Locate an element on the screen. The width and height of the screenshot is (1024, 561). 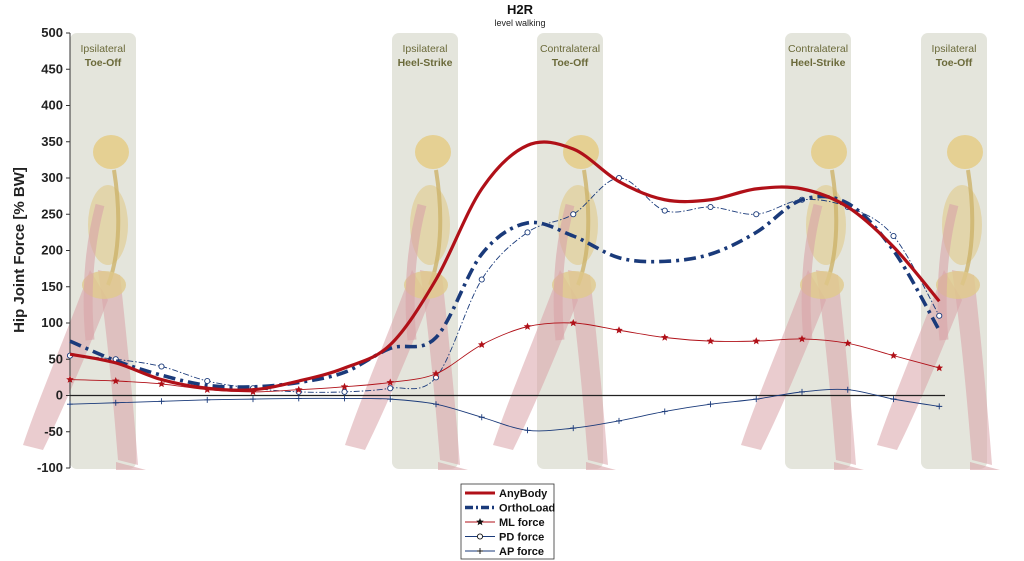
chart-subtitle: level walking is located at coordinates (519, 23).